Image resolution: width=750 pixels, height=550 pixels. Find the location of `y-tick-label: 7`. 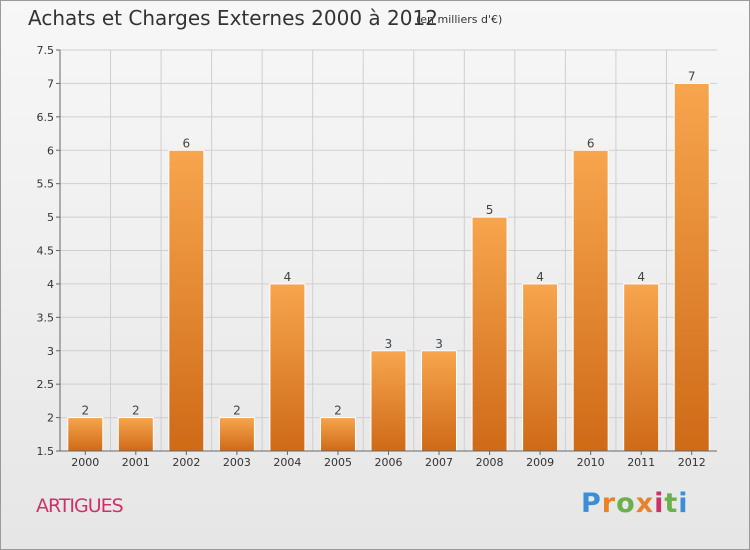

y-tick-label: 7 is located at coordinates (50, 83).